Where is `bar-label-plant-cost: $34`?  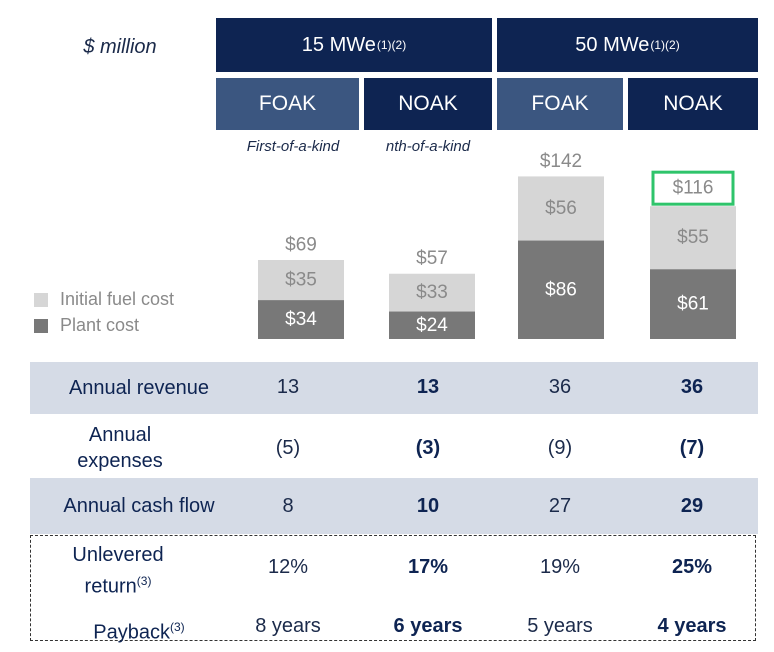 bar-label-plant-cost: $34 is located at coordinates (301, 319).